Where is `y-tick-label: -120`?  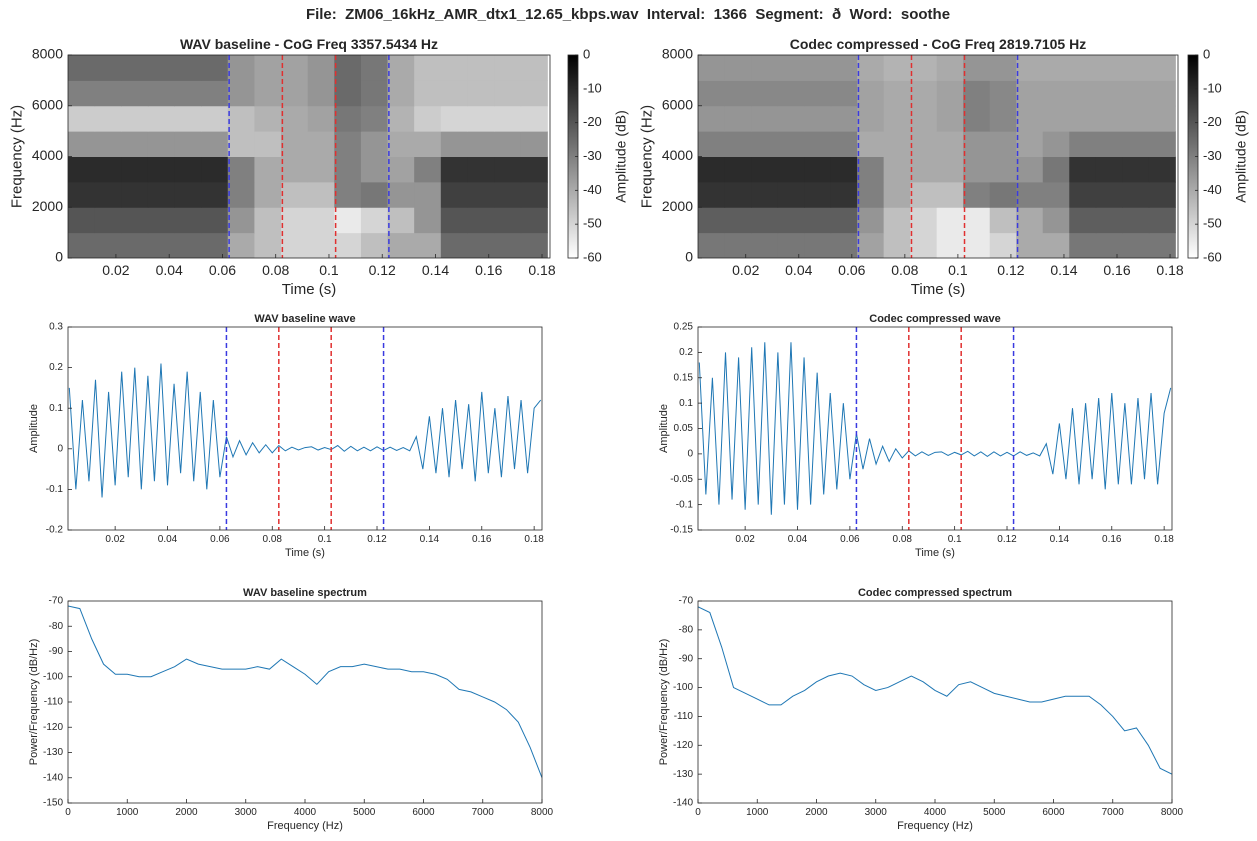 y-tick-label: -120 is located at coordinates (683, 745).